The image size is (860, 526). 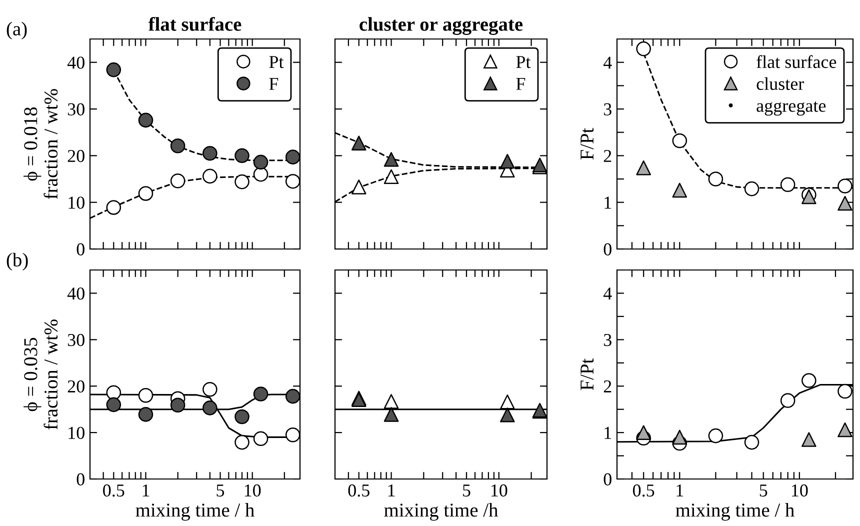 I want to click on legend-label: cluster, so click(x=780, y=83).